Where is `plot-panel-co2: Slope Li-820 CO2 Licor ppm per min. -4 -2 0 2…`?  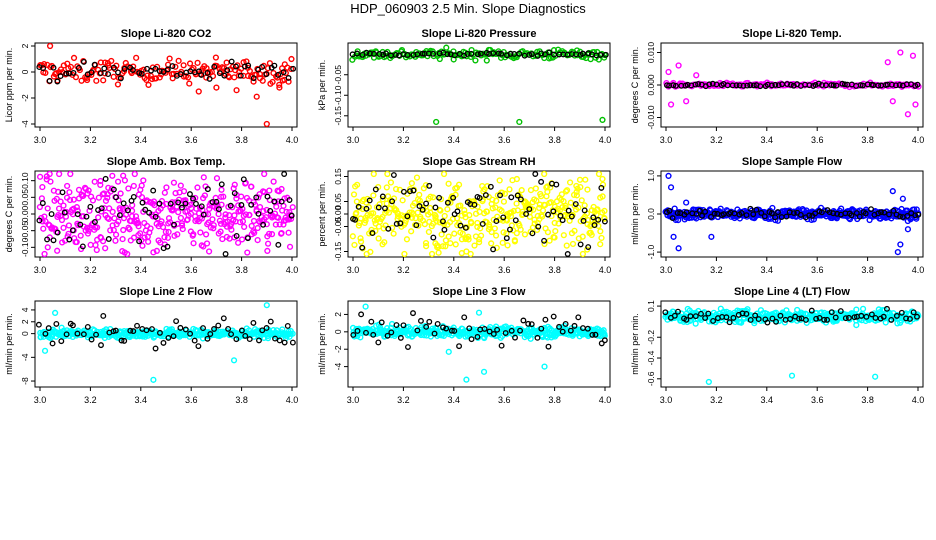 plot-panel-co2: Slope Li-820 CO2 Licor ppm per min. -4 -2 0 2… is located at coordinates (151, 86).